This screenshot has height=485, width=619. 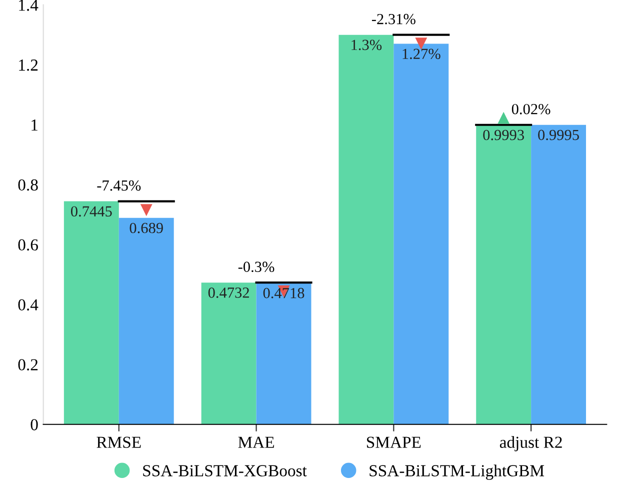 I want to click on annotation: -7.45%, so click(x=119, y=185).